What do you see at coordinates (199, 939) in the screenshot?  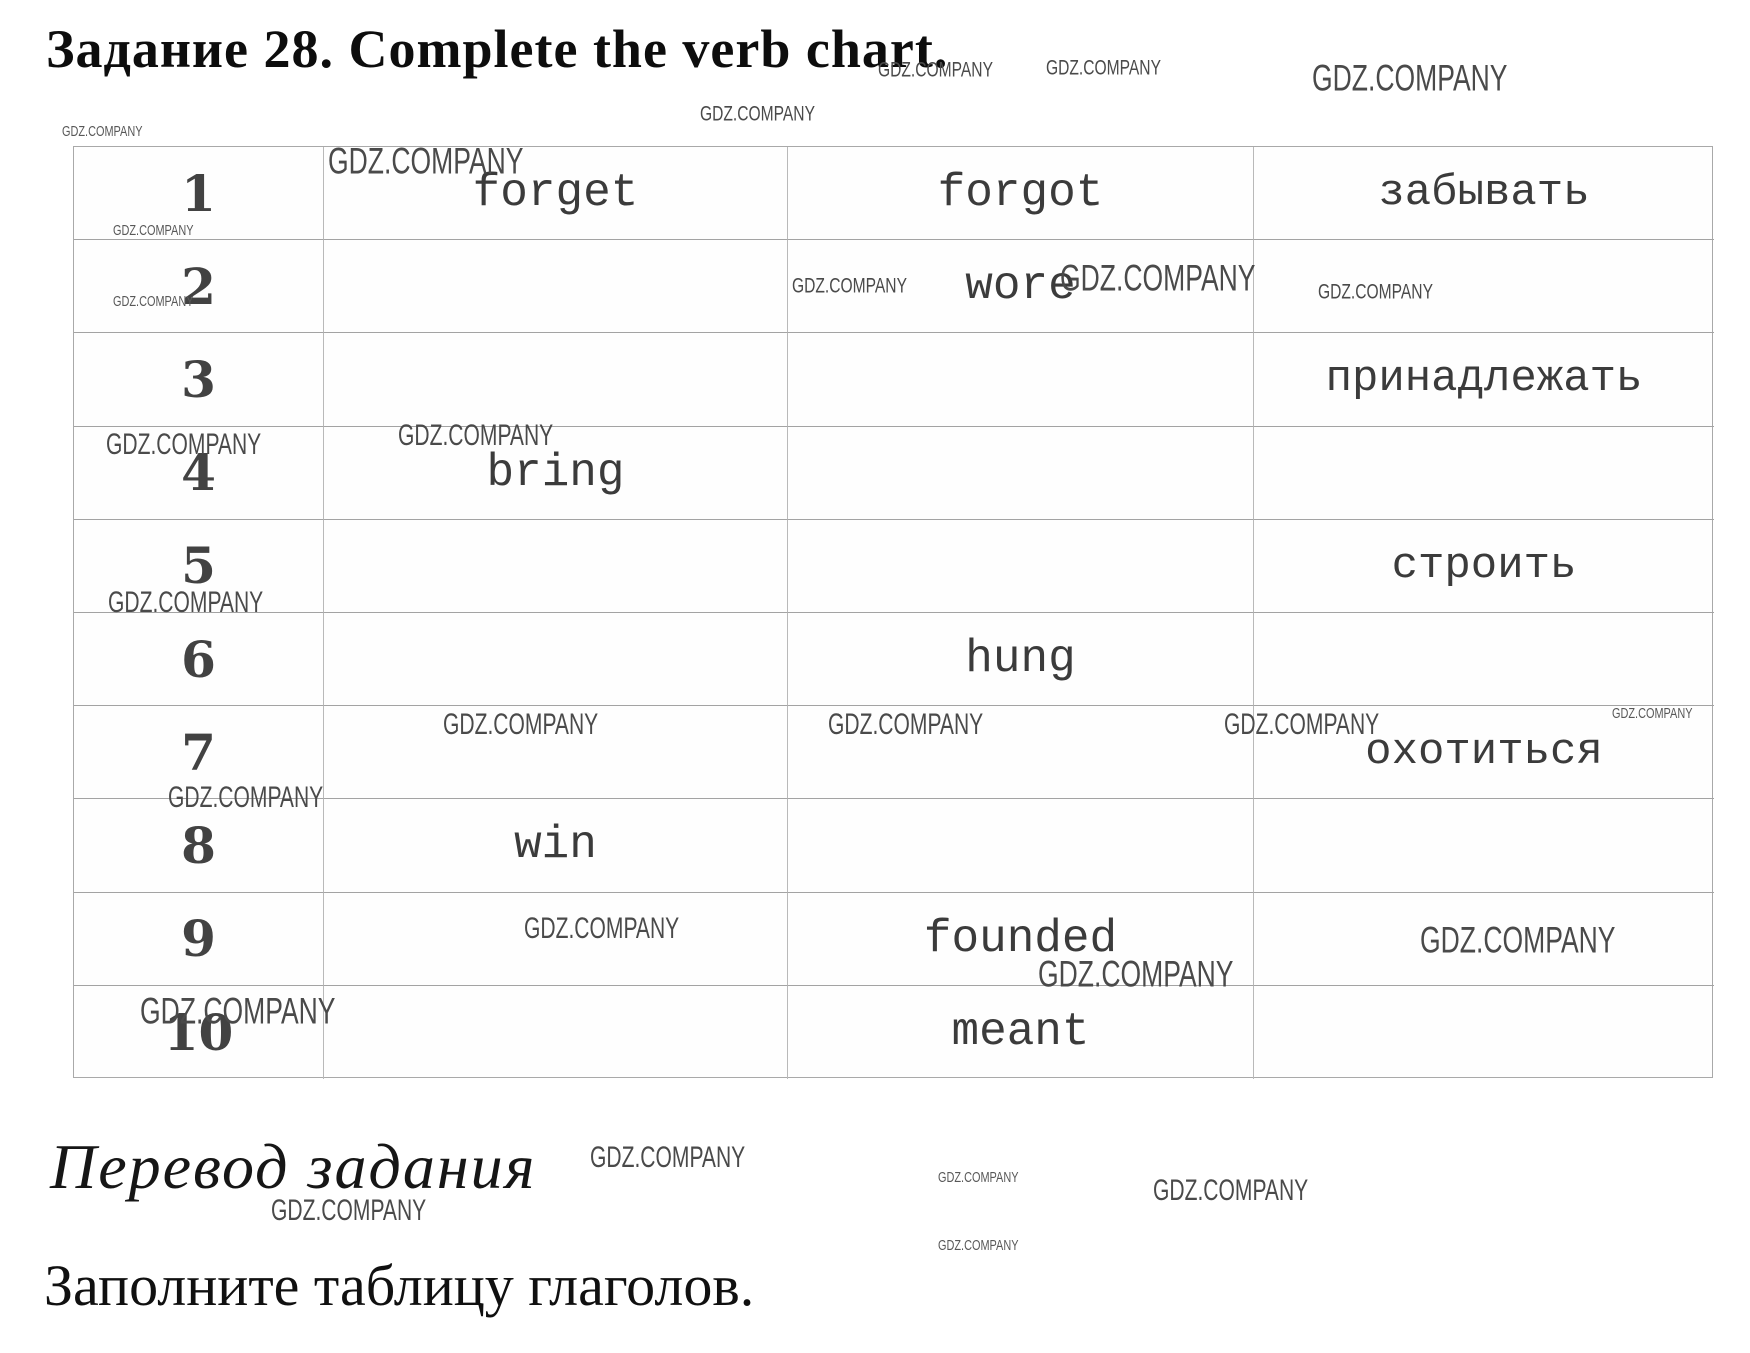 I see `cell-number: 9` at bounding box center [199, 939].